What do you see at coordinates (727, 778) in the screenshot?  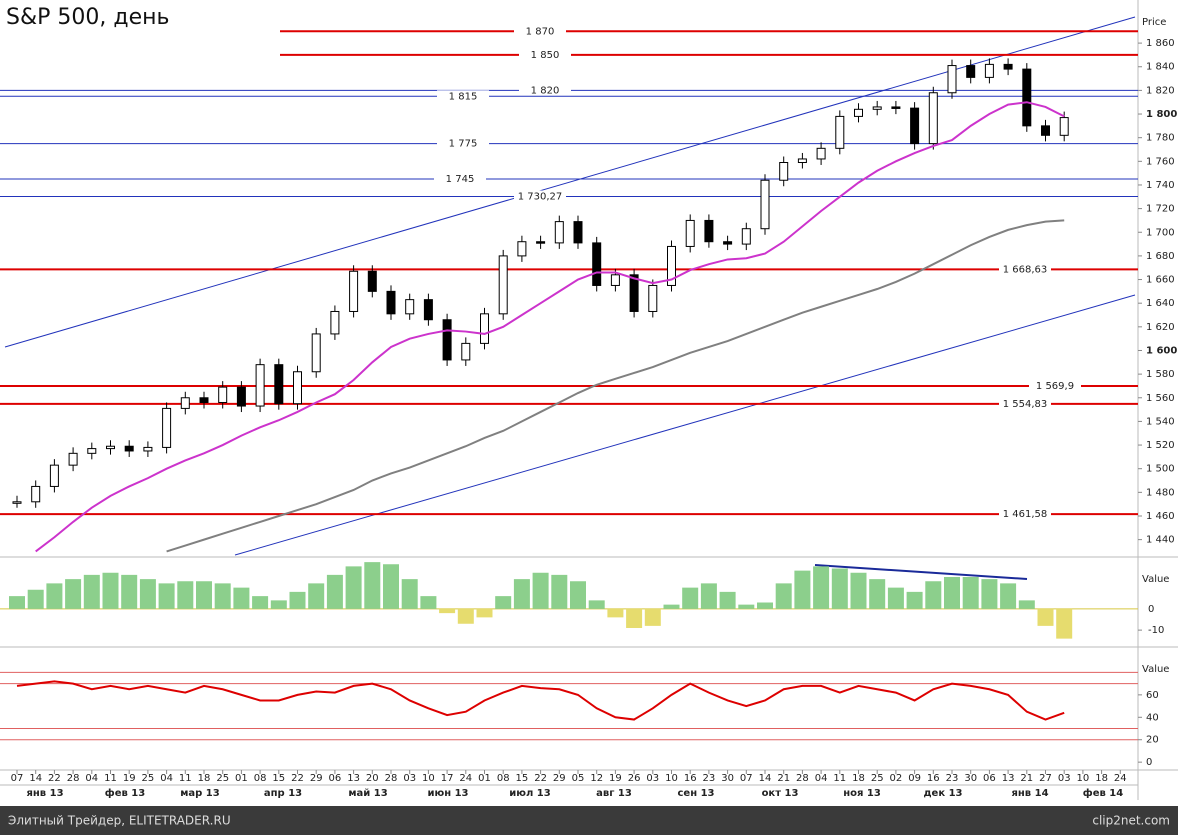 I see `x-day-label: 30` at bounding box center [727, 778].